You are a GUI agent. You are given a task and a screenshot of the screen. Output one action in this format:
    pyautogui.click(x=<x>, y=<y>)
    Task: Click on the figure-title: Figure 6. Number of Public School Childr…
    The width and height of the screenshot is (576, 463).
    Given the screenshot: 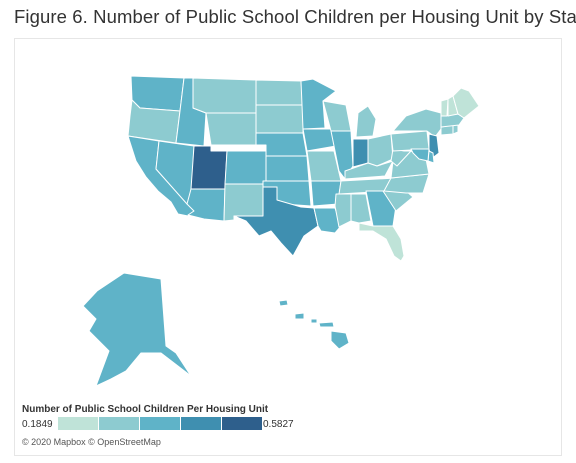 What is the action you would take?
    pyautogui.click(x=295, y=16)
    